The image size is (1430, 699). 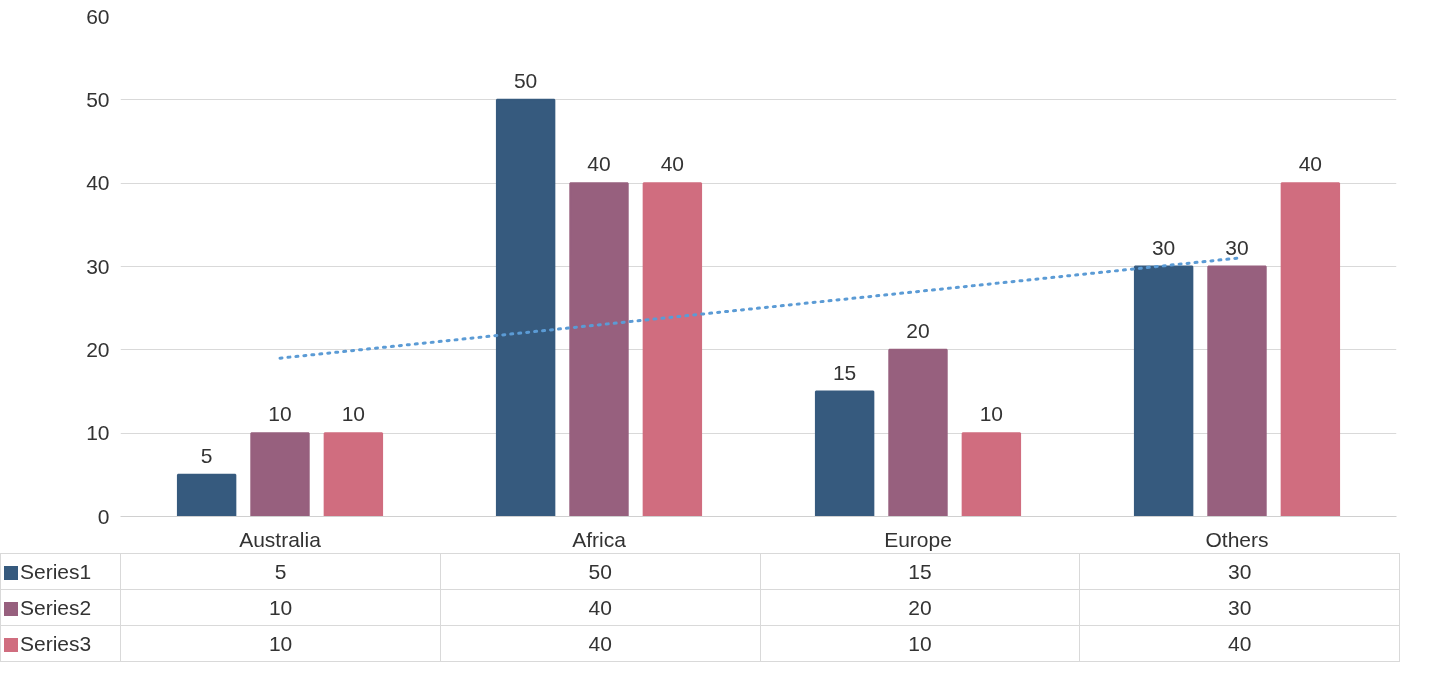 What do you see at coordinates (103, 516) in the screenshot?
I see `y-tick-label: 0` at bounding box center [103, 516].